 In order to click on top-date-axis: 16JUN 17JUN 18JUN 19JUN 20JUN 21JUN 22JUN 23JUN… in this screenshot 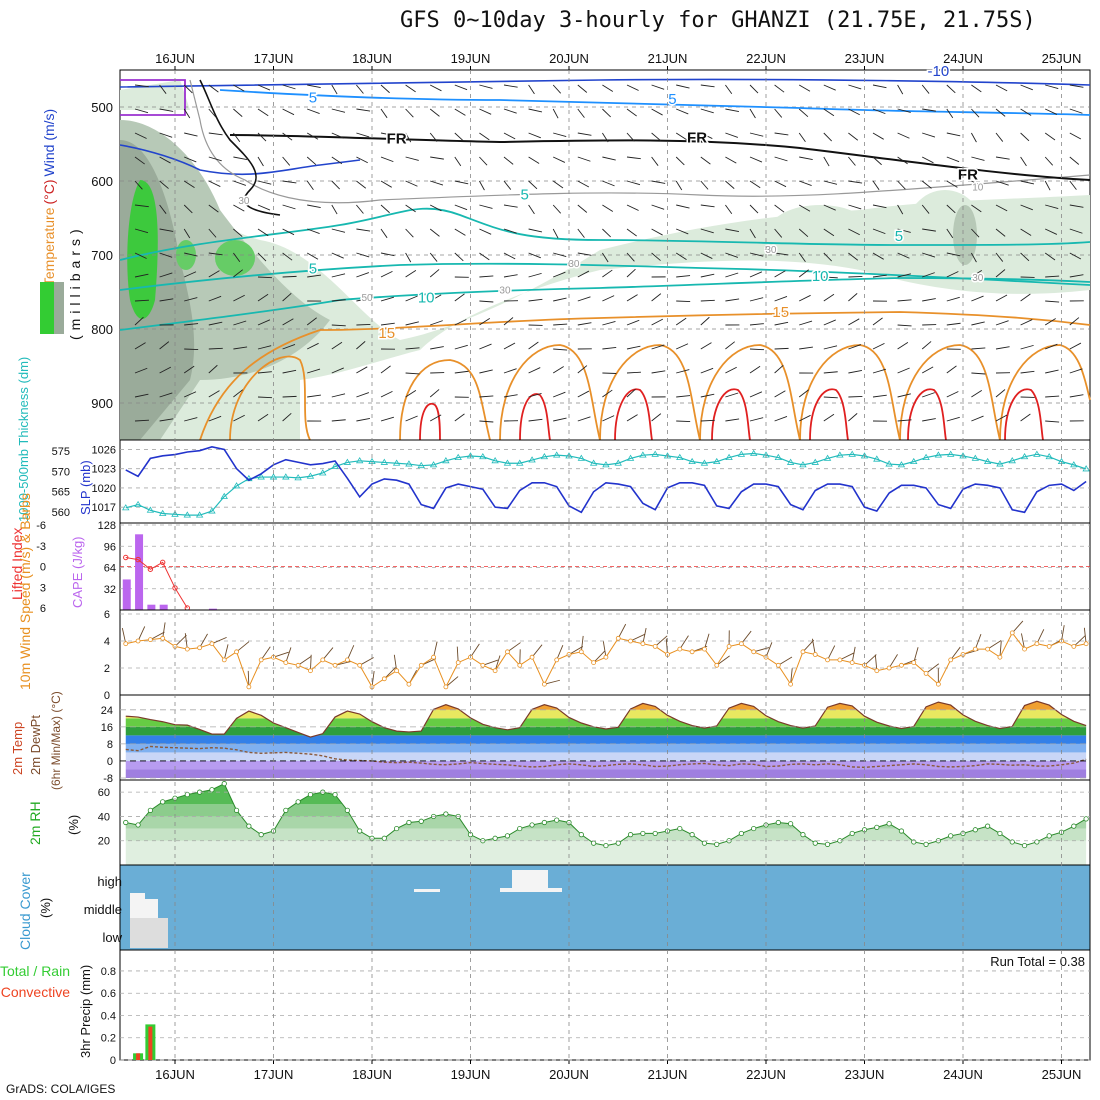, I will do `click(618, 60)`.